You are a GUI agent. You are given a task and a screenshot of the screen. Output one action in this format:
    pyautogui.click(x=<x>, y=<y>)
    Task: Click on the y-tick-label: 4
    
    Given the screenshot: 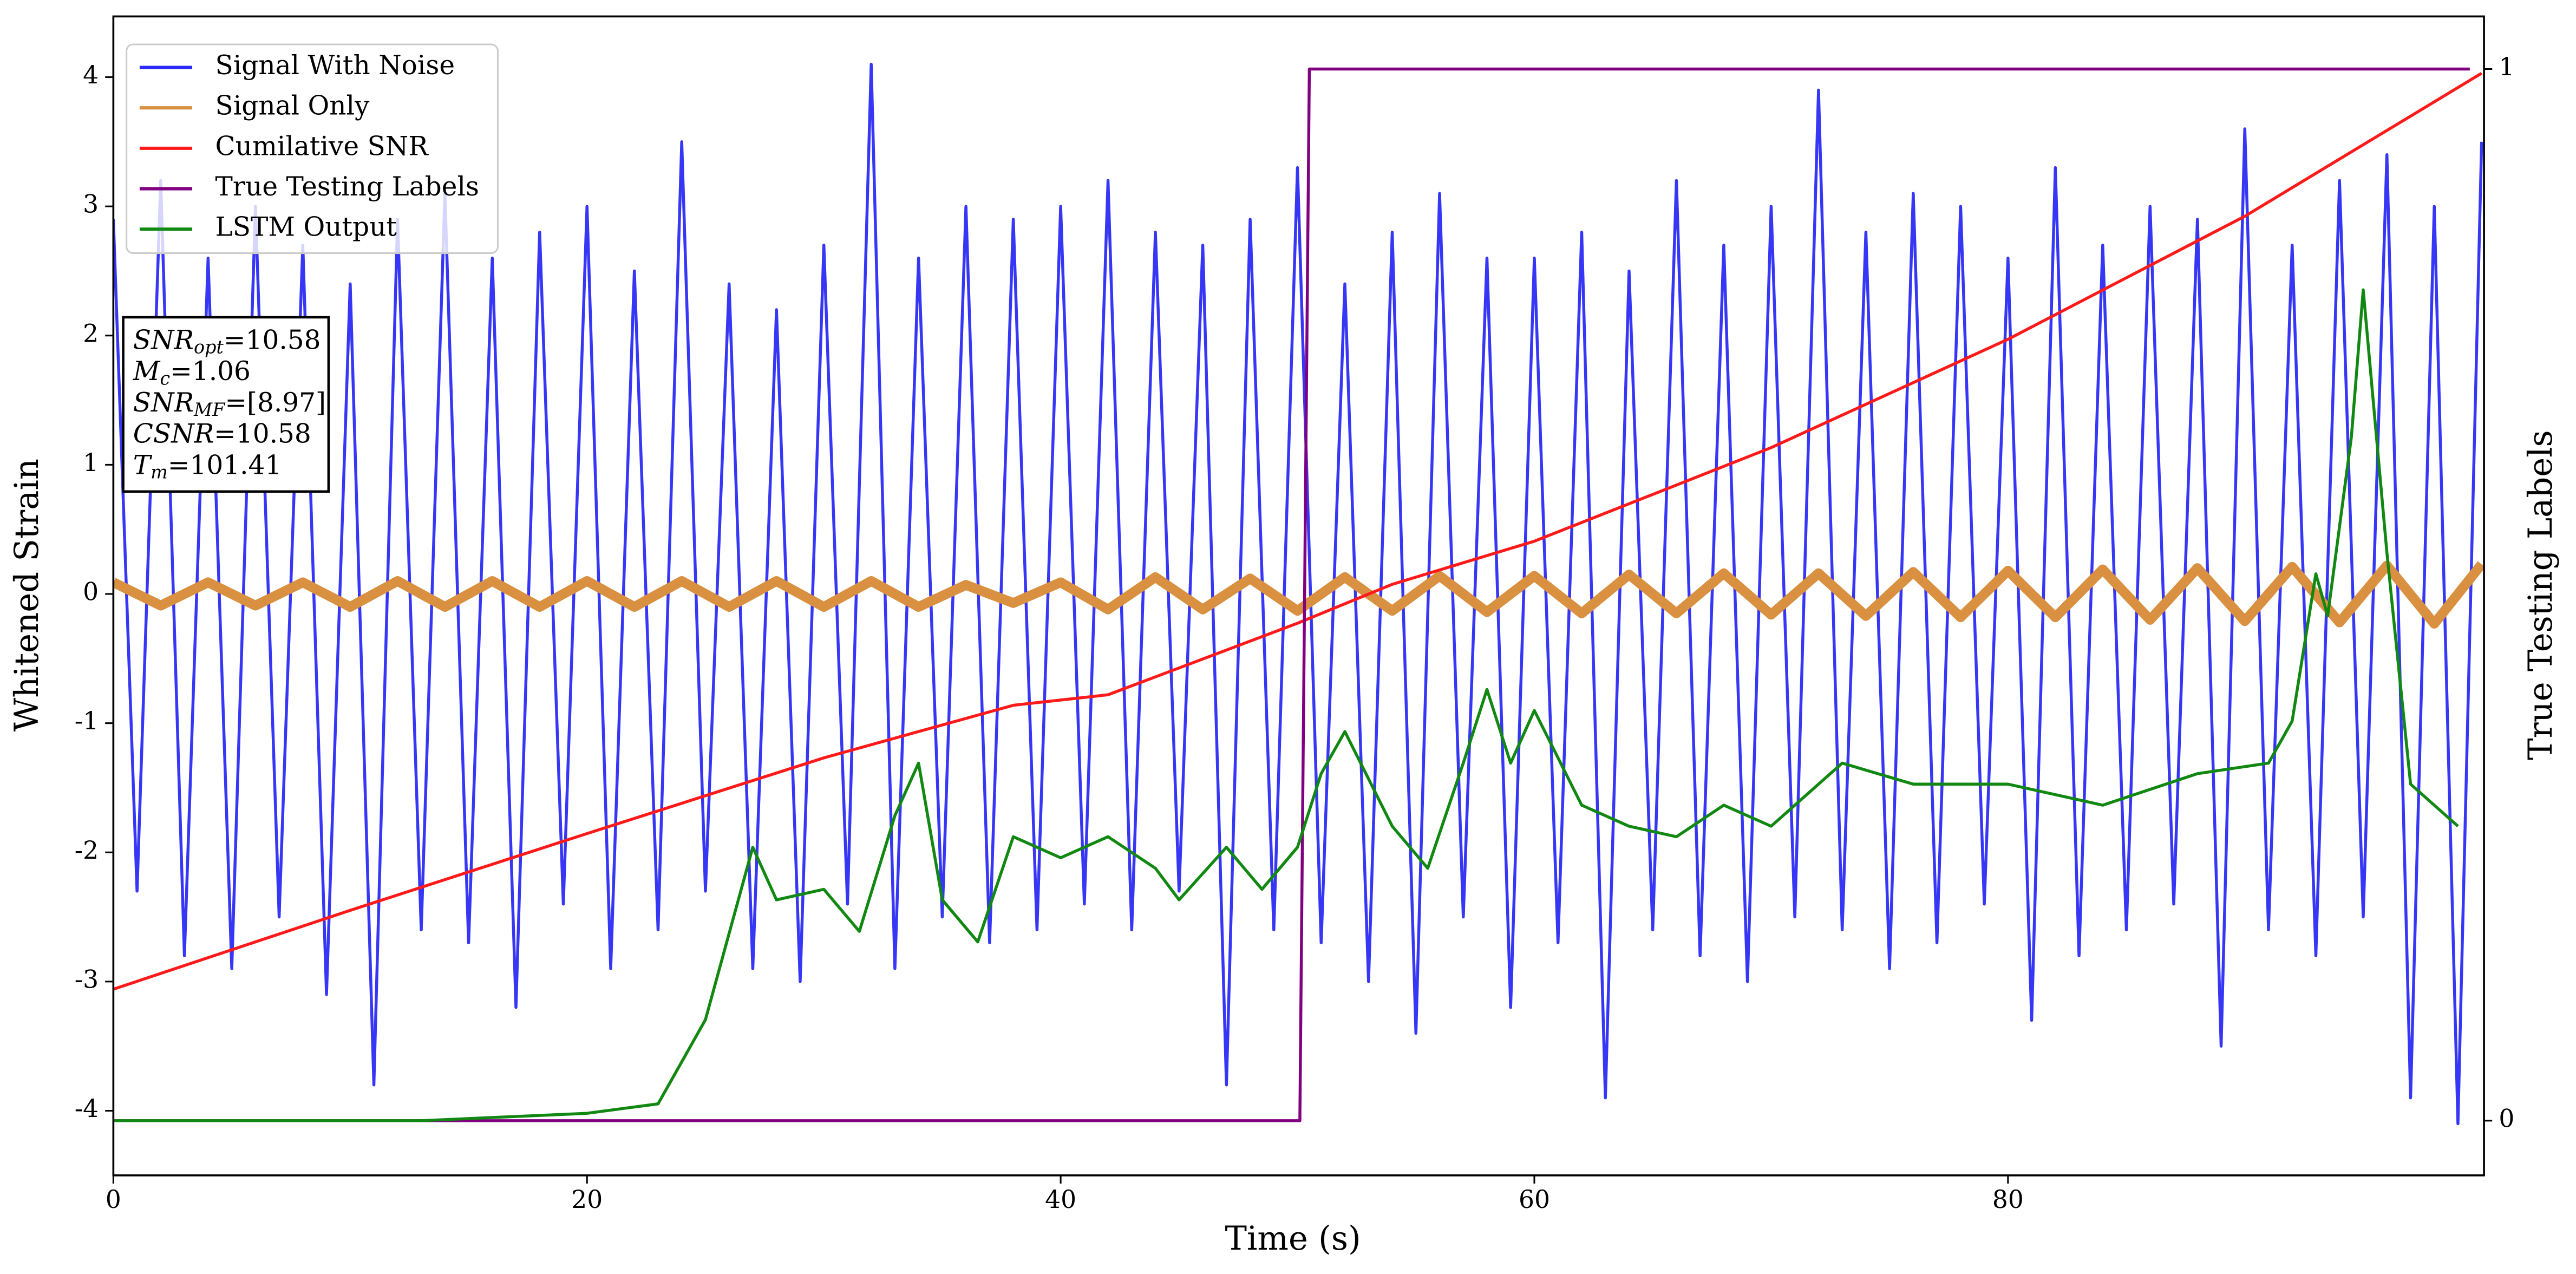 What is the action you would take?
    pyautogui.click(x=91, y=75)
    